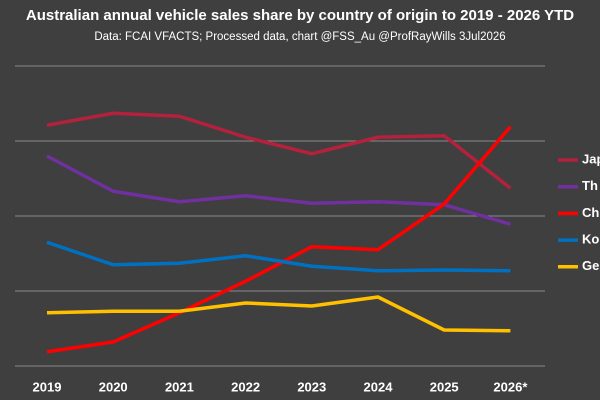 This screenshot has height=400, width=600. Describe the element at coordinates (379, 386) in the screenshot. I see `x-tick-label: 2024` at that location.